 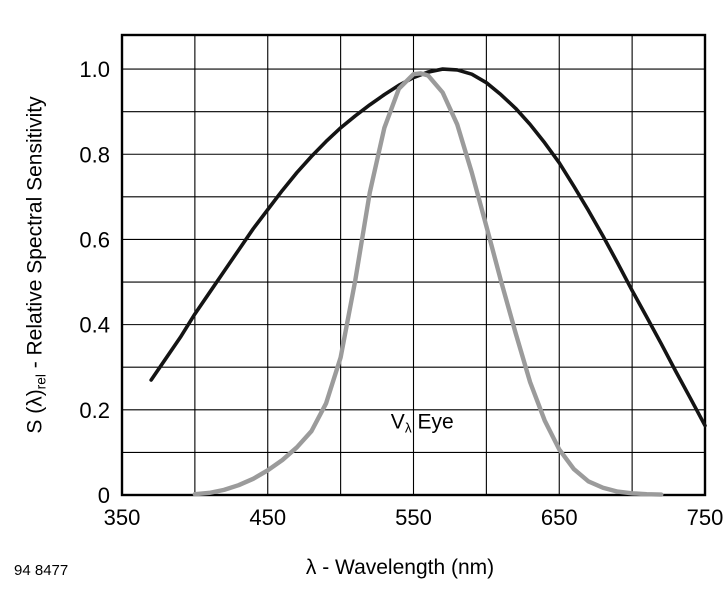 I want to click on figure-number: 94 8477, so click(x=41, y=570).